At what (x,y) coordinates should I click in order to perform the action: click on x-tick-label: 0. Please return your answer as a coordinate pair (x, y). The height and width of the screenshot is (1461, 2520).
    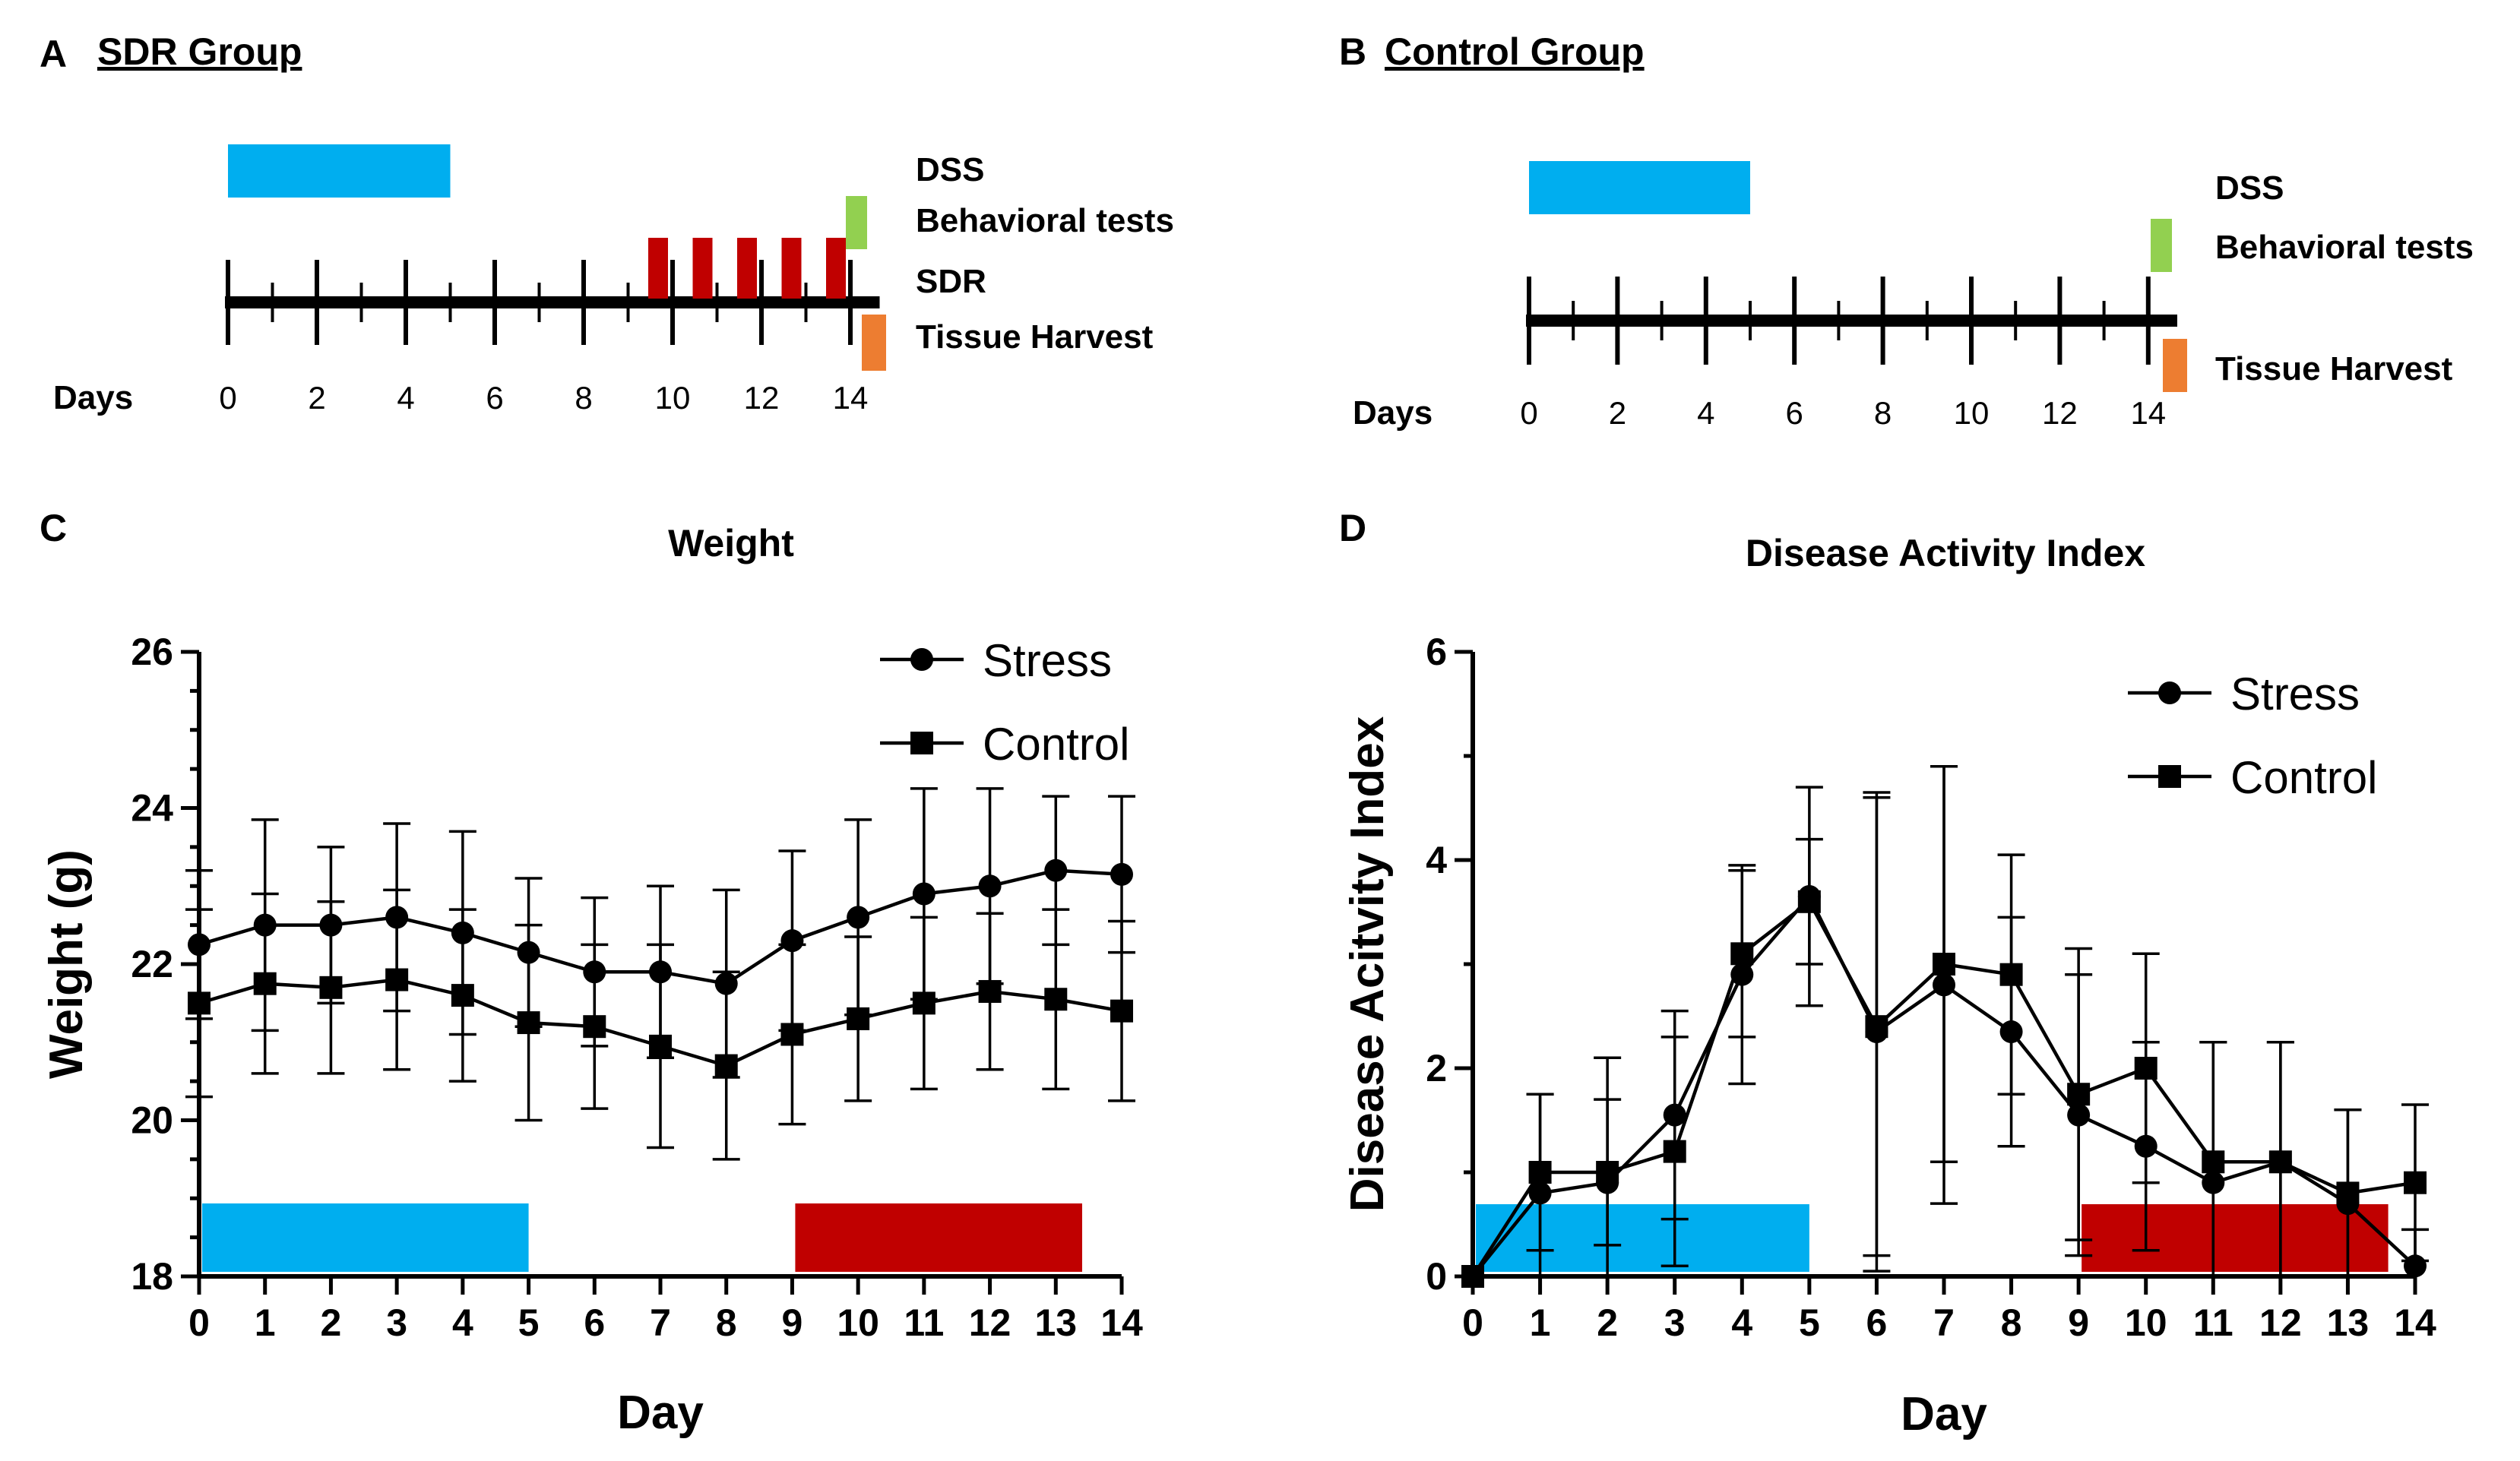
    Looking at the image, I should click on (199, 1322).